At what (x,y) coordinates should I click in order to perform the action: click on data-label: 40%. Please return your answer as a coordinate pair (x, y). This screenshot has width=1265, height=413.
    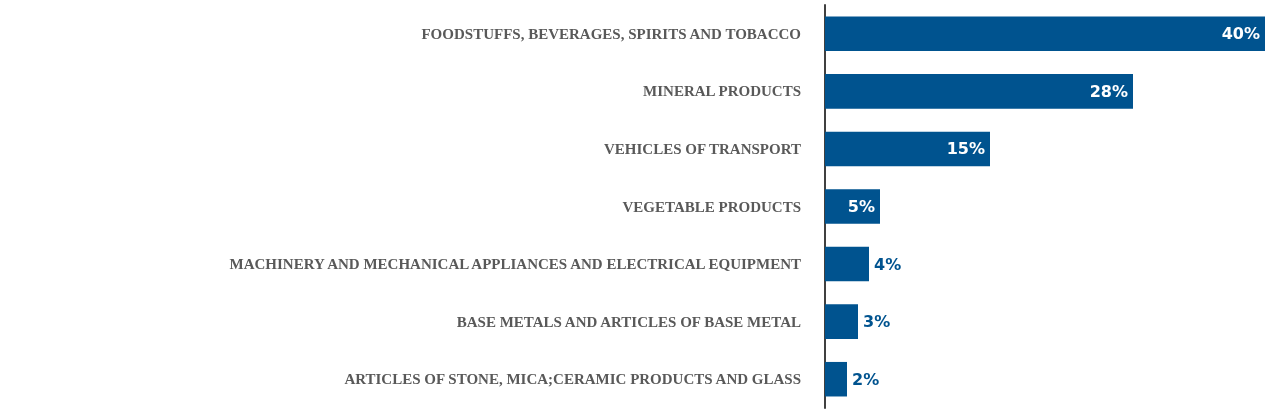
    Looking at the image, I should click on (1240, 34).